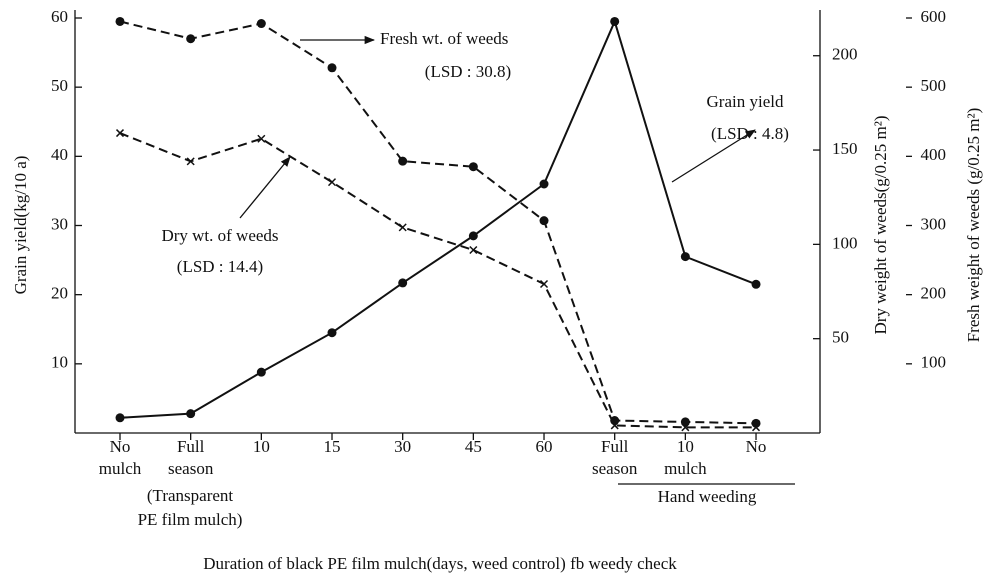 The height and width of the screenshot is (581, 999). Describe the element at coordinates (332, 446) in the screenshot. I see `x-tick-label: 15` at that location.